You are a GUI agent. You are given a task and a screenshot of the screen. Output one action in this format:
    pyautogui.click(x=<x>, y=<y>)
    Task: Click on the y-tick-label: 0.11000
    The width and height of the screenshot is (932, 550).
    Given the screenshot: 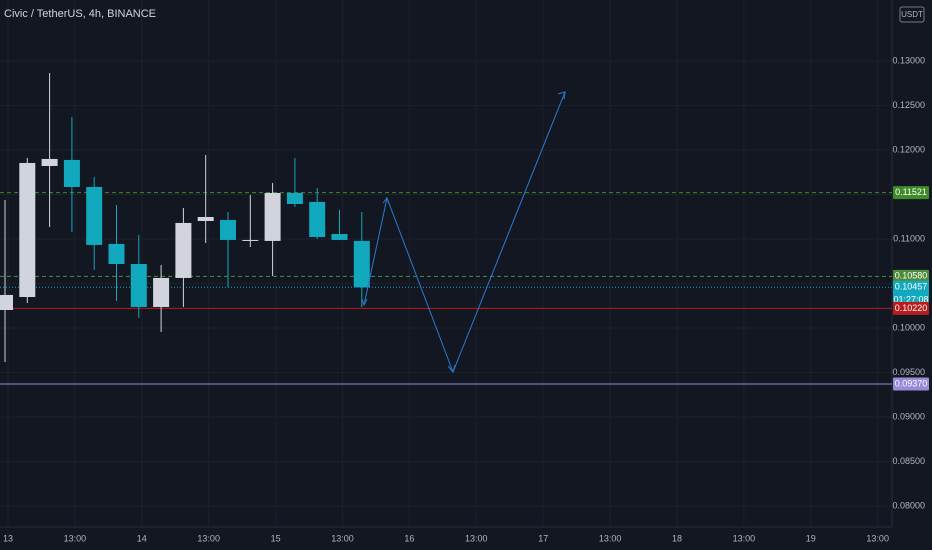 What is the action you would take?
    pyautogui.click(x=909, y=238)
    